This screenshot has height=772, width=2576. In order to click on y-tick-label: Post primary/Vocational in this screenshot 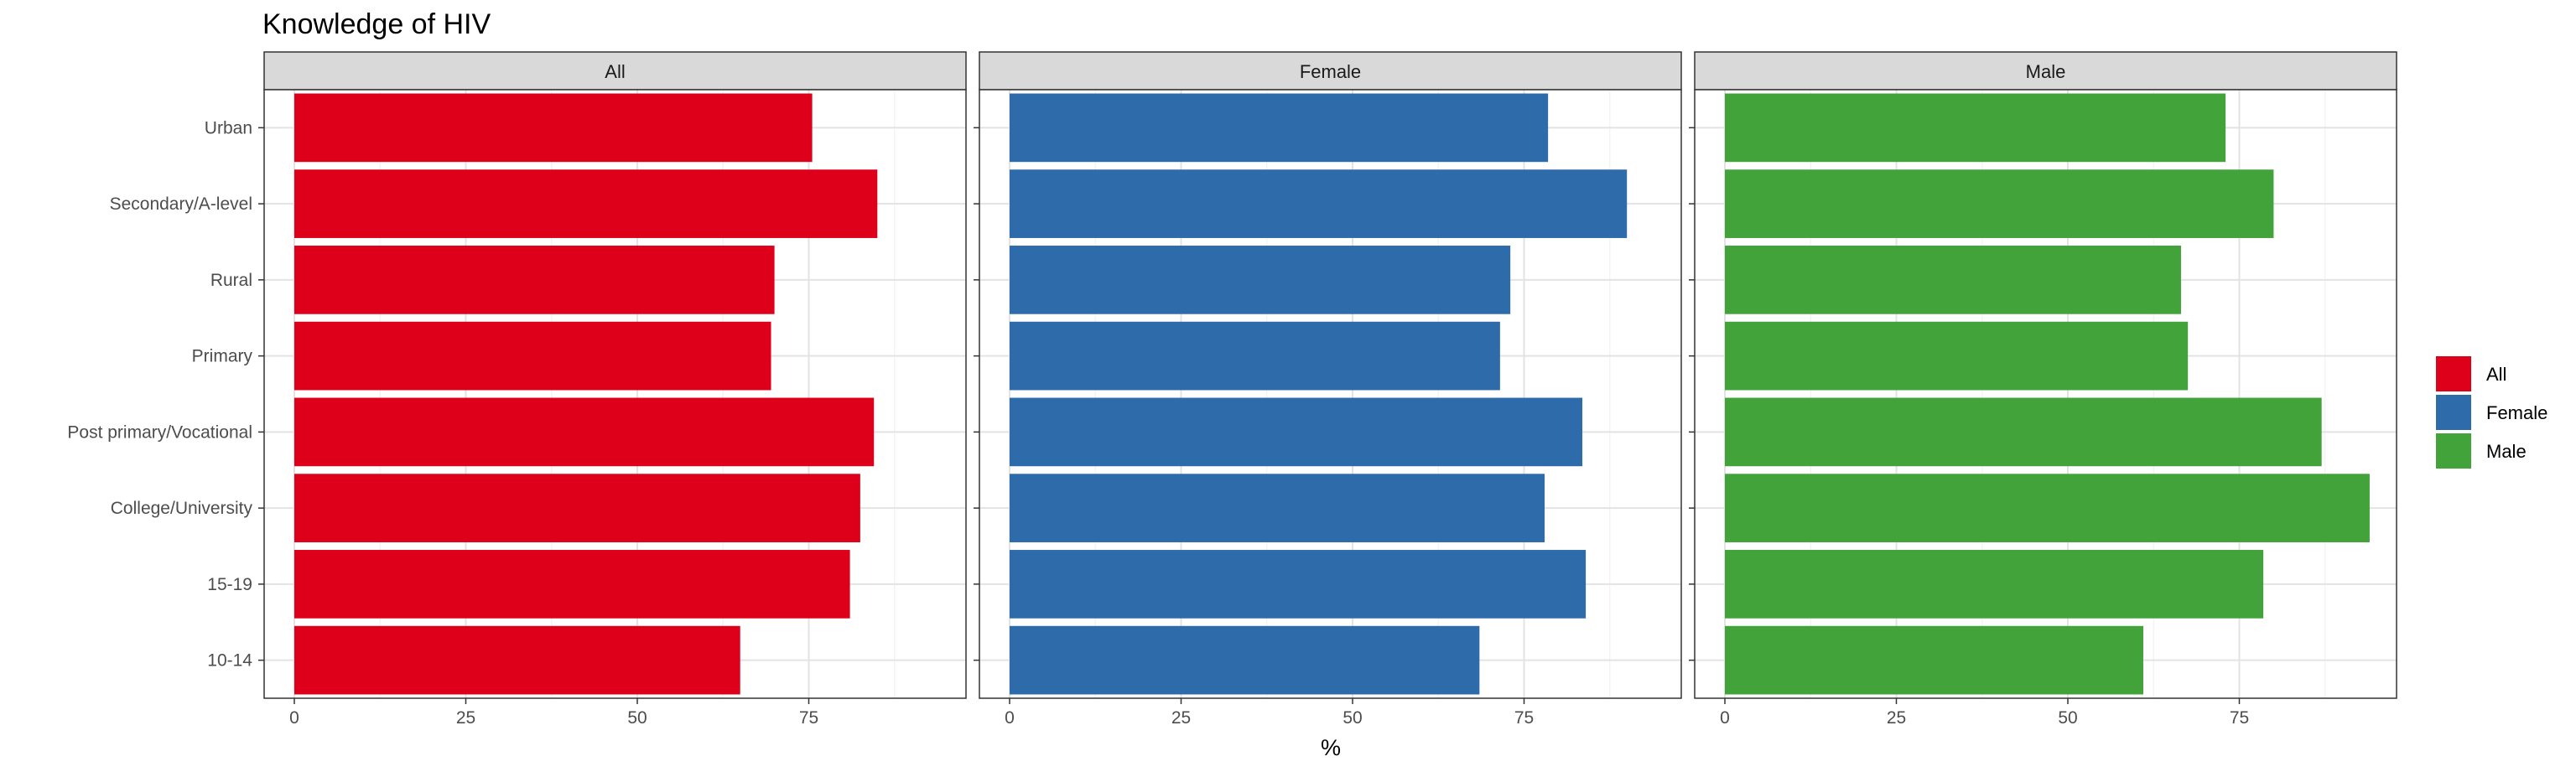, I will do `click(159, 432)`.